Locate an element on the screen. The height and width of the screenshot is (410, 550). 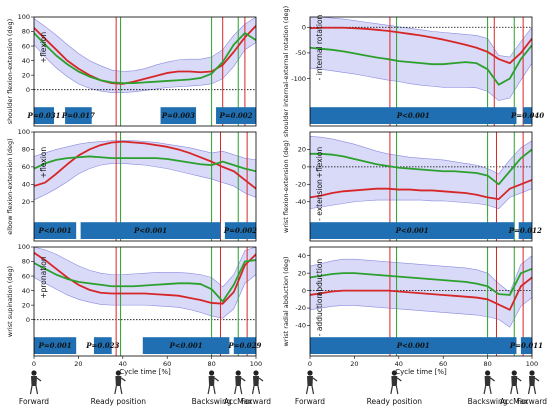
direction-annotation: +flexion is located at coordinates (319, 163).